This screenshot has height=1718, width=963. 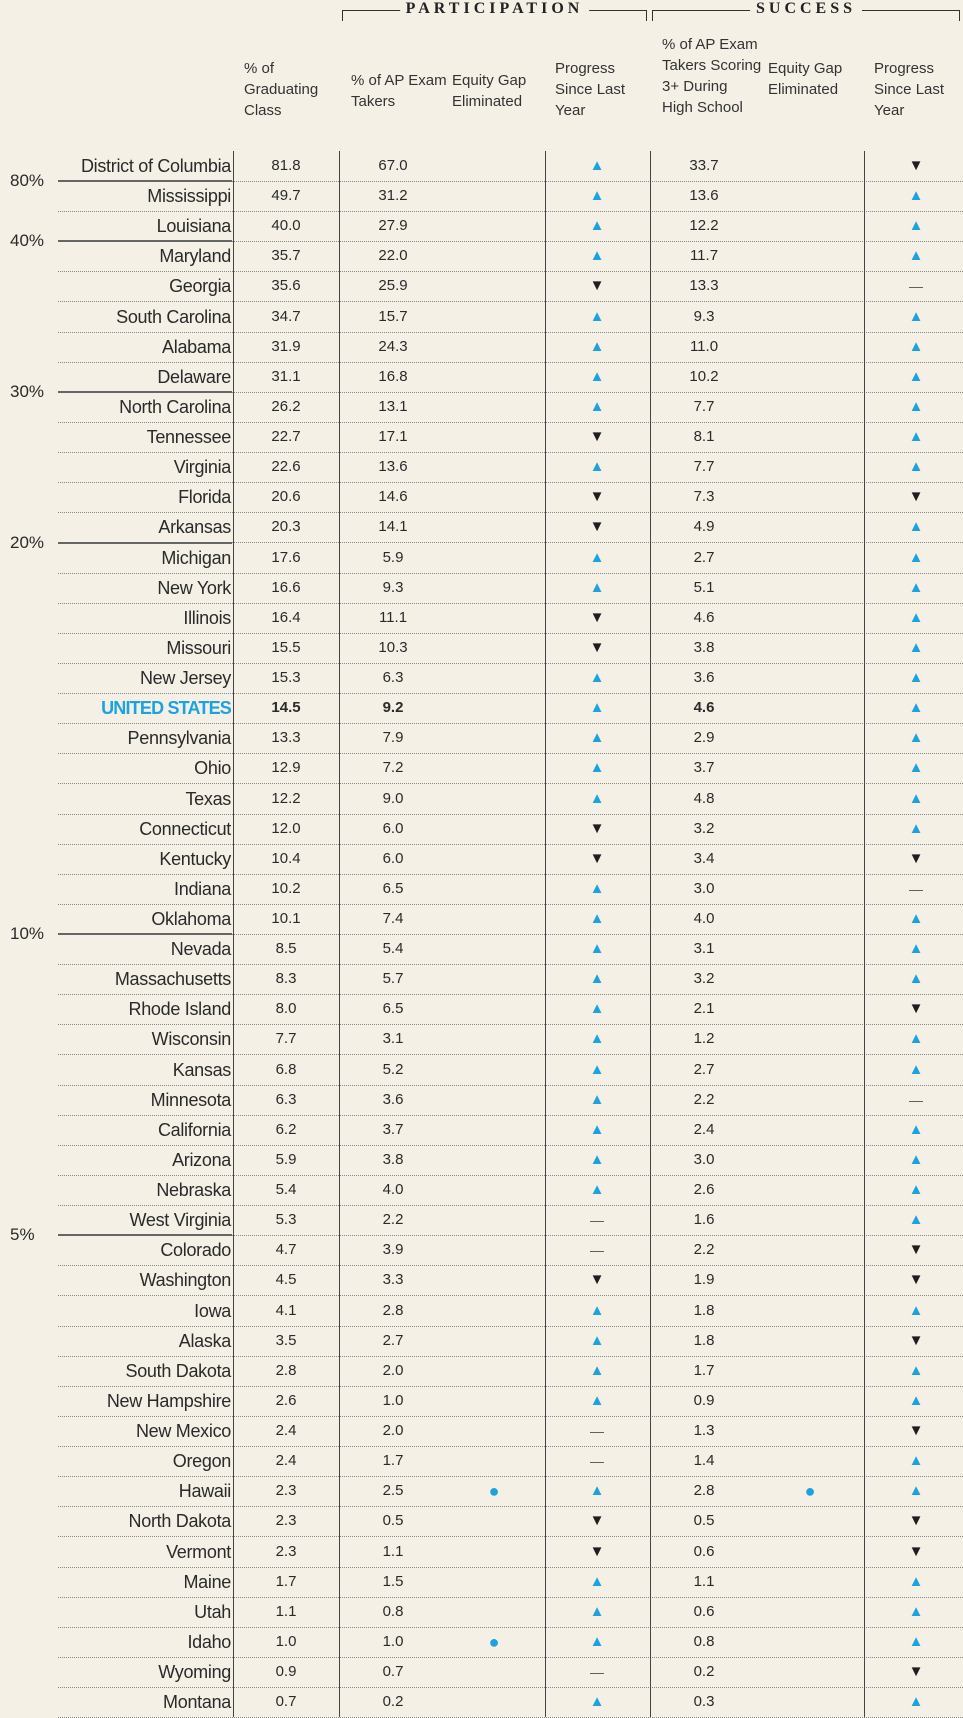 I want to click on state-name: Kansas, so click(x=202, y=1069).